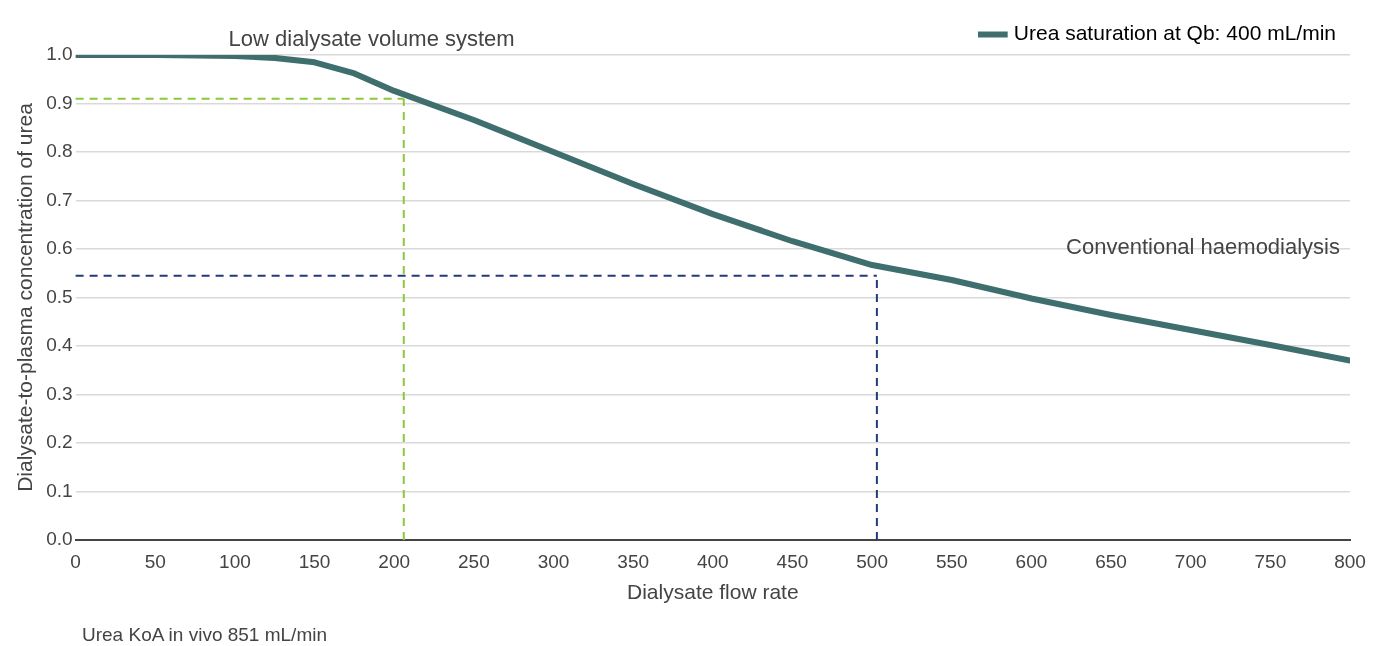 The image size is (1376, 646). I want to click on y-tick-label: 1.0, so click(59, 54).